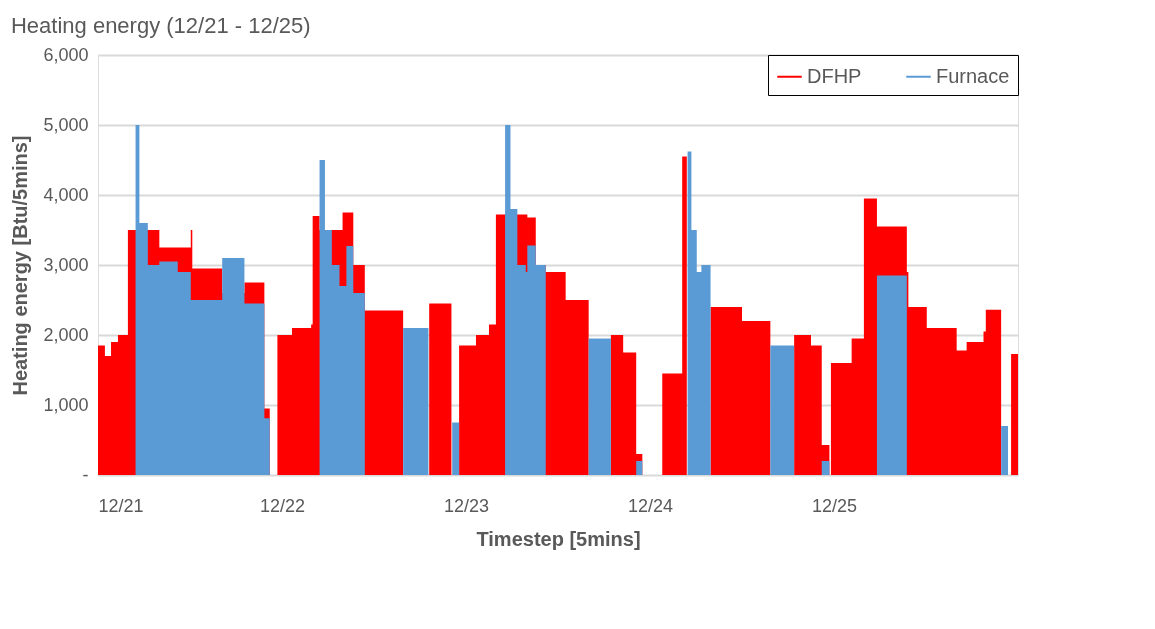 This screenshot has width=1155, height=629. Describe the element at coordinates (282, 505) in the screenshot. I see `x-tick-label: 12/22` at that location.